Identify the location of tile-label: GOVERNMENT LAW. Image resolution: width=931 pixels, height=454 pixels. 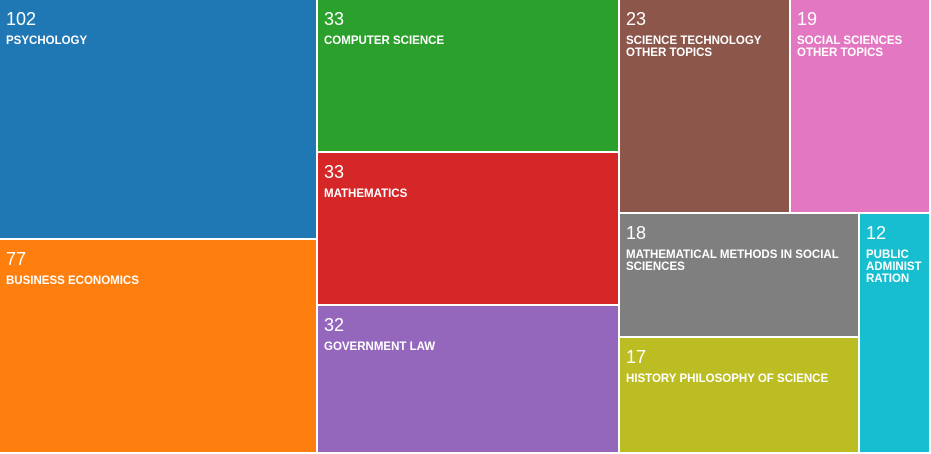
(380, 347).